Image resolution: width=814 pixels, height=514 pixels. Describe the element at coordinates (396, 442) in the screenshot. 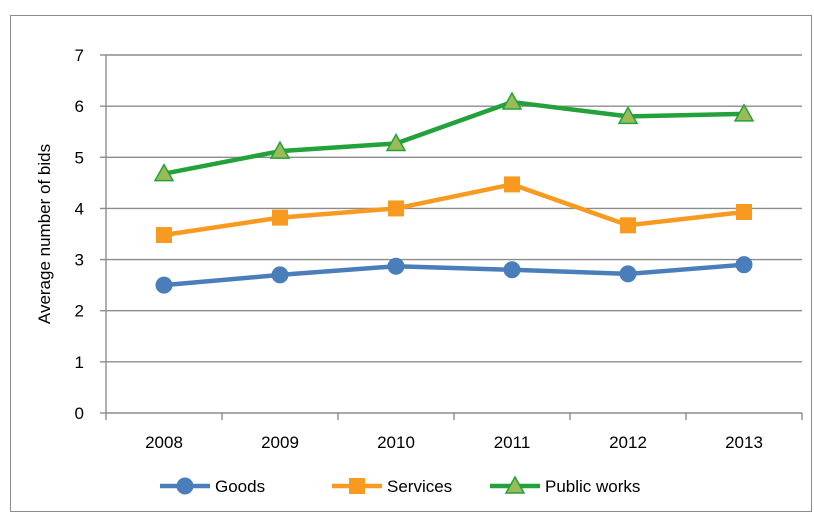

I see `x-tick-label: 2010` at that location.